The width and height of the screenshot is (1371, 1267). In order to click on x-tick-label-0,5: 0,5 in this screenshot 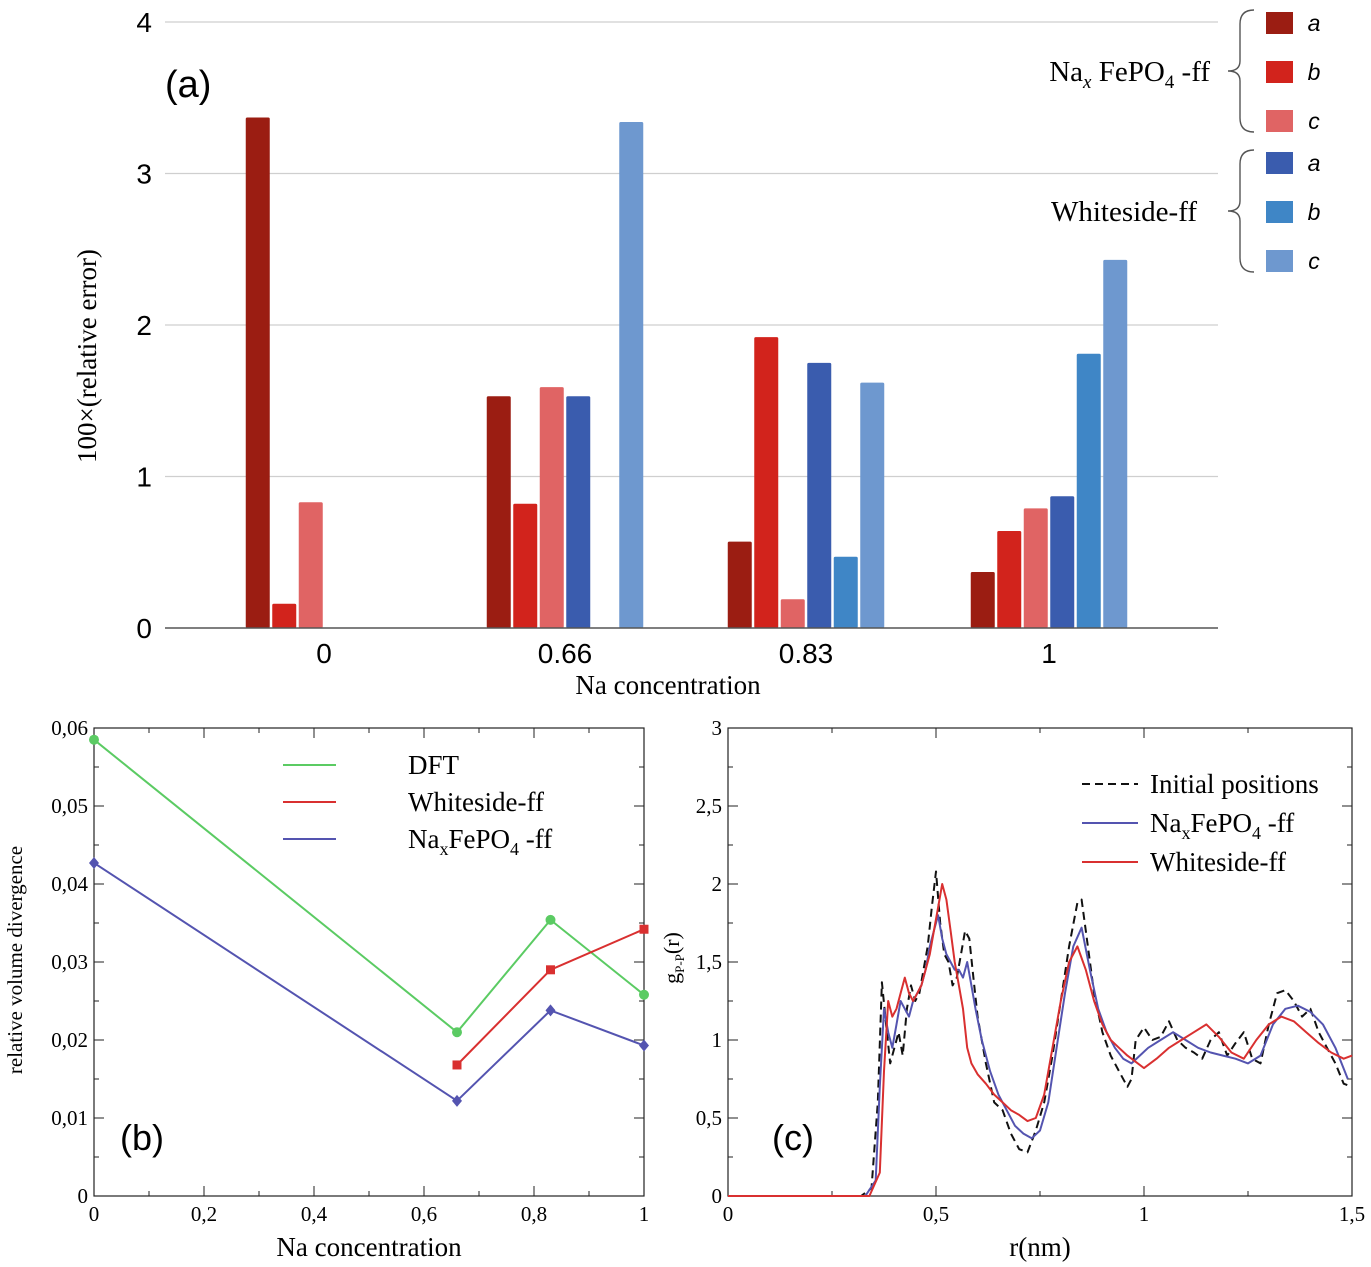, I will do `click(936, 1214)`.